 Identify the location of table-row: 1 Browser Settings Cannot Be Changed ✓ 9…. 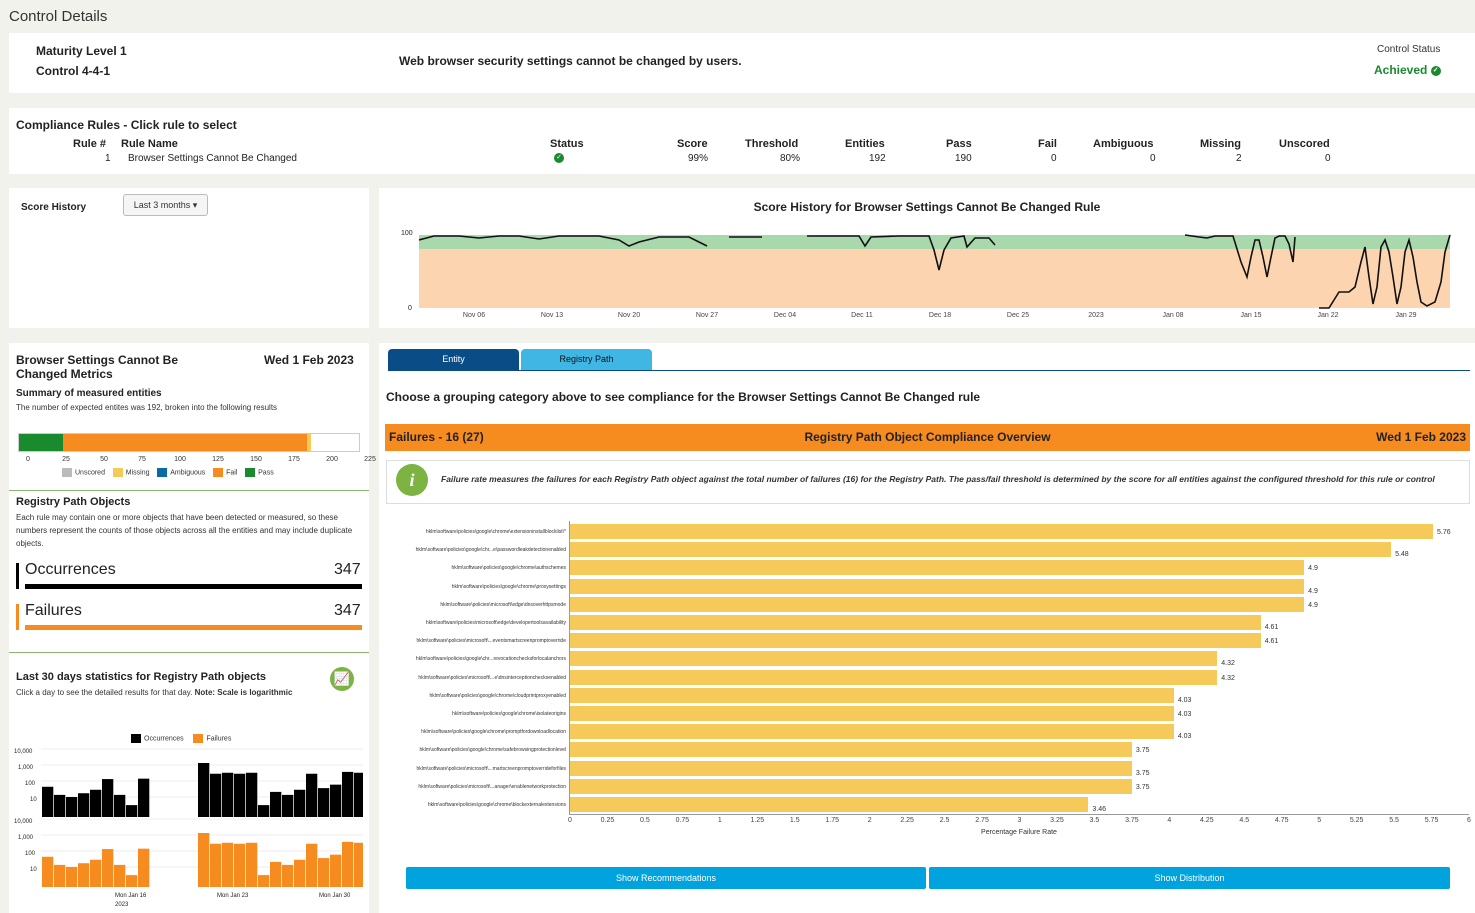
(742, 159).